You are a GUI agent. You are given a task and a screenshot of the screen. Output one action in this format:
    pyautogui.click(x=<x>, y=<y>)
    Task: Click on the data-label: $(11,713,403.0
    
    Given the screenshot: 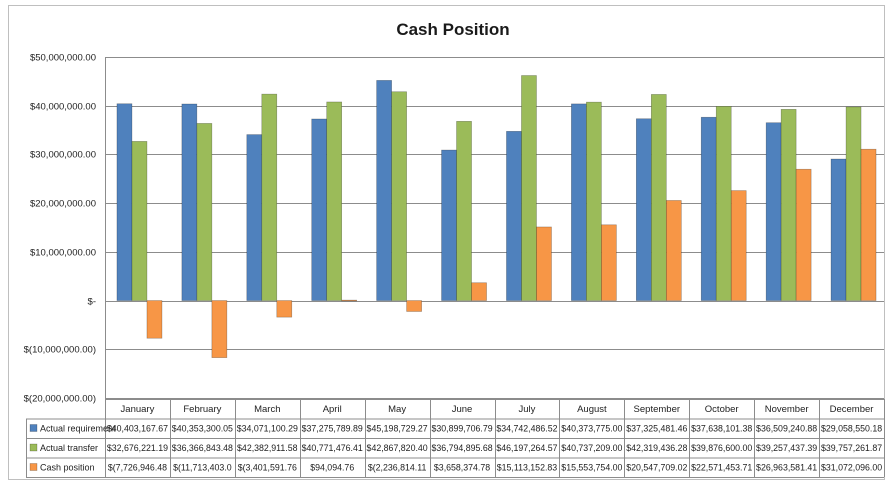 What is the action you would take?
    pyautogui.click(x=202, y=468)
    